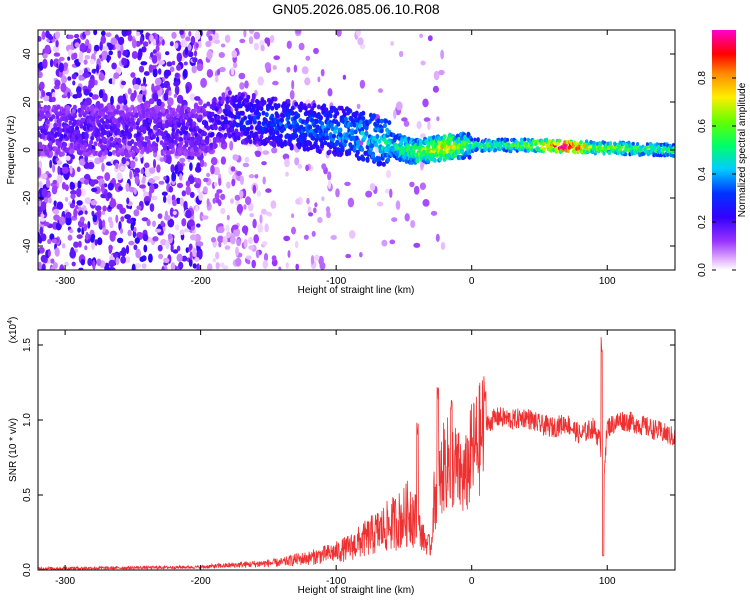 The height and width of the screenshot is (600, 750). I want to click on spectrogram-x-label: Height of straight line (km), so click(356, 290).